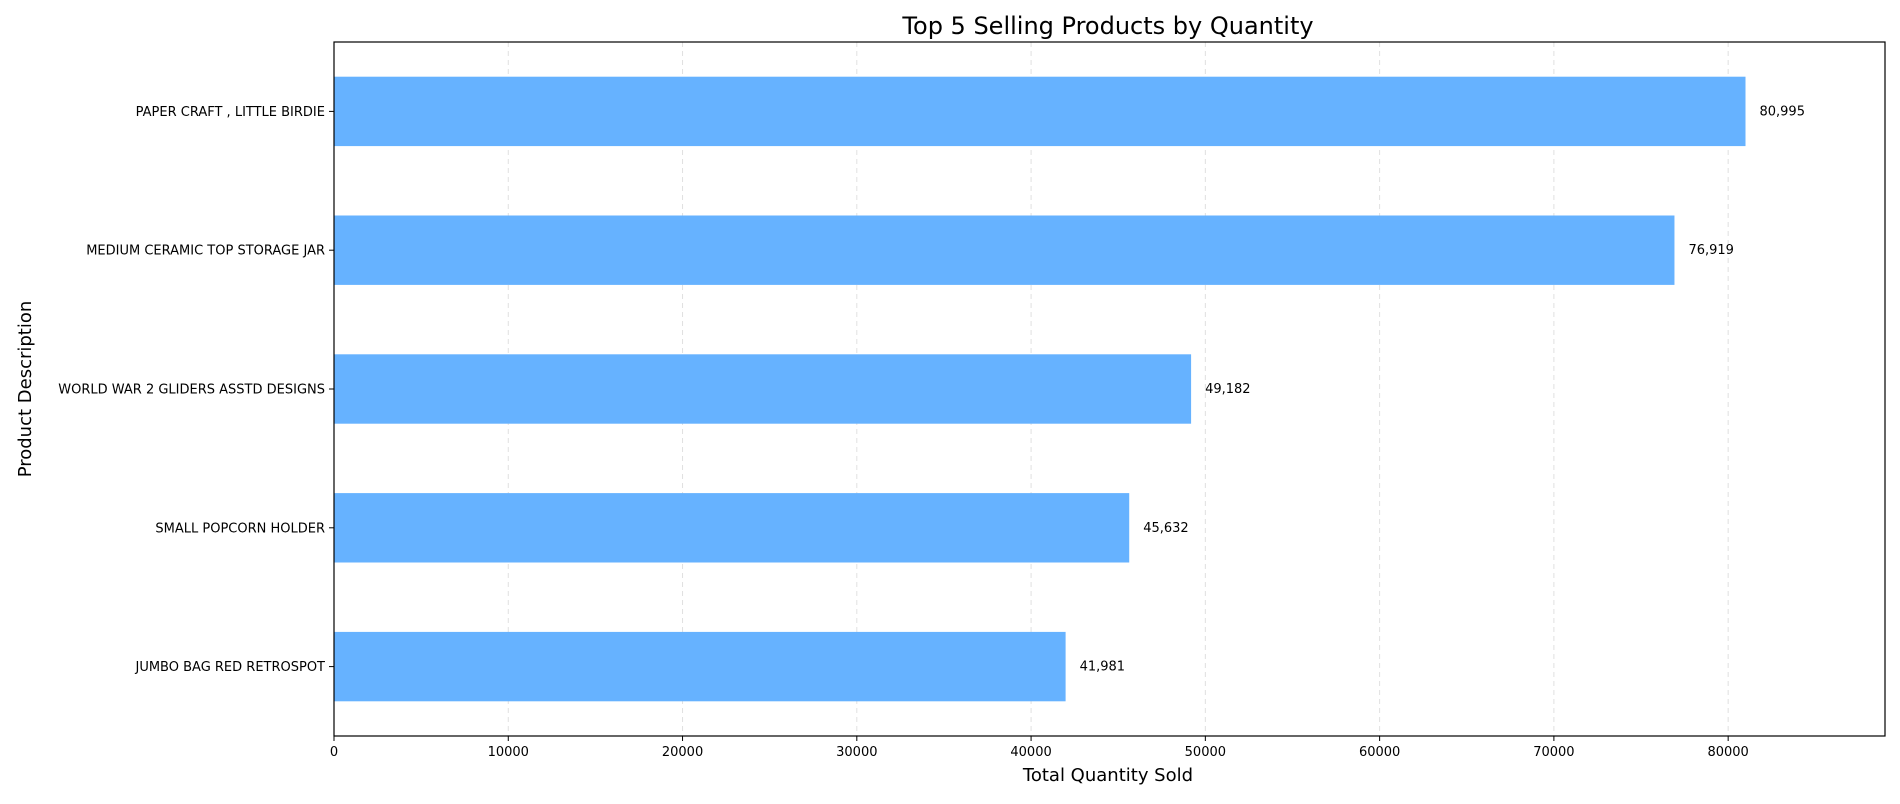  What do you see at coordinates (1205, 752) in the screenshot?
I see `x-tick-label: 50000` at bounding box center [1205, 752].